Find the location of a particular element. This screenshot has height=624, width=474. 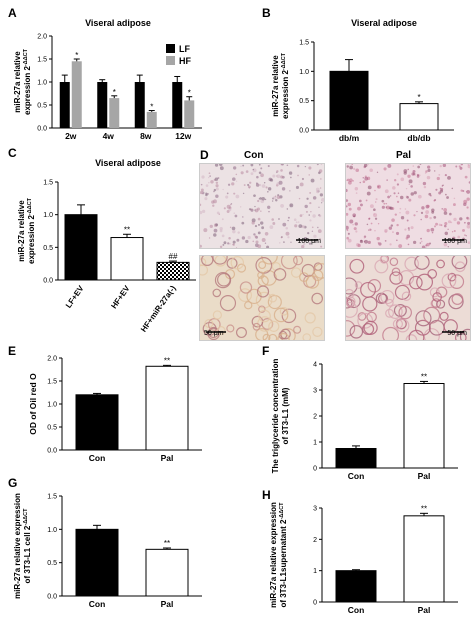

legend-label-lf: LF is located at coordinates (184, 49).